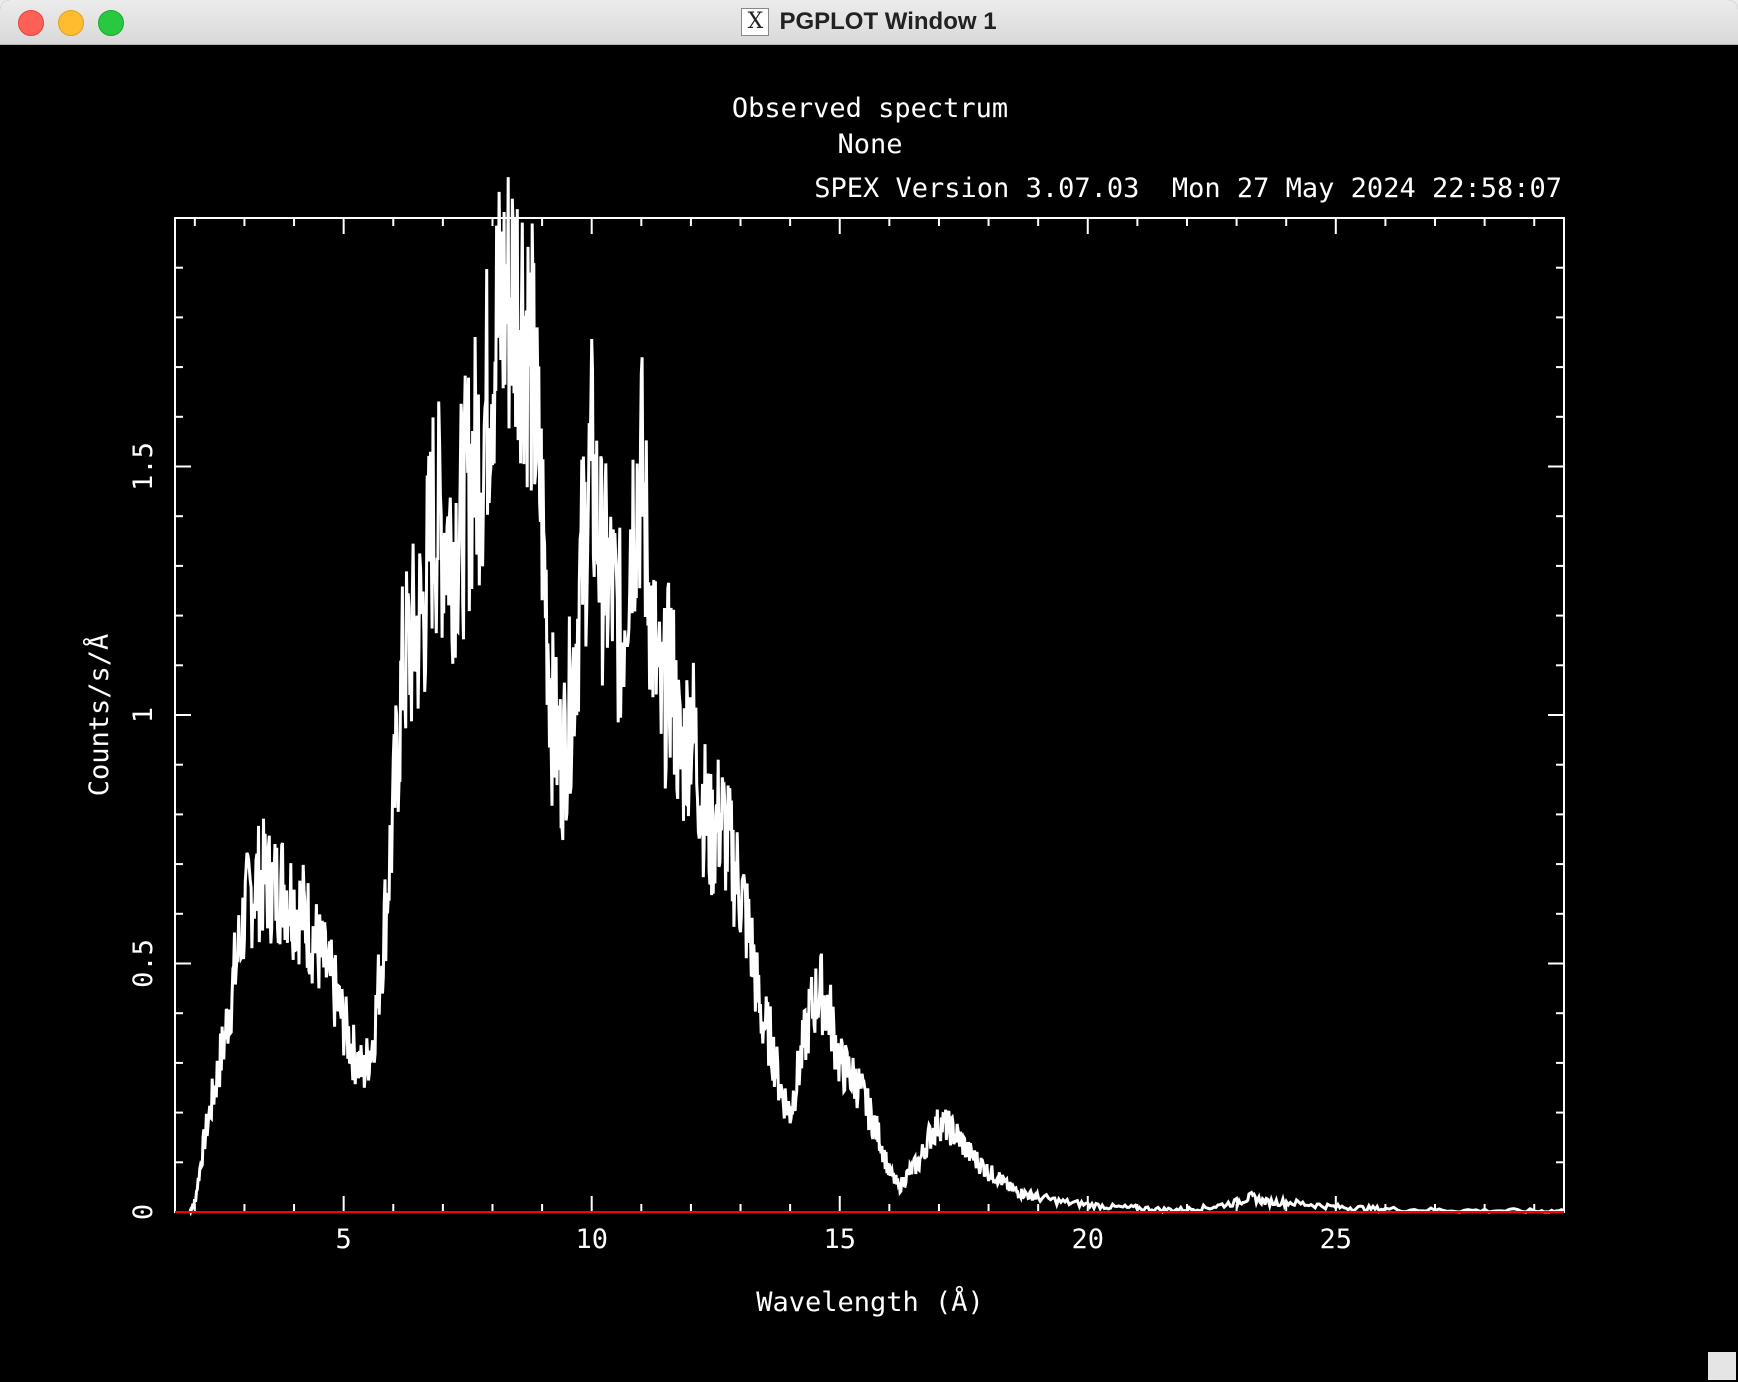  What do you see at coordinates (1722, 1366) in the screenshot?
I see `resize-grip` at bounding box center [1722, 1366].